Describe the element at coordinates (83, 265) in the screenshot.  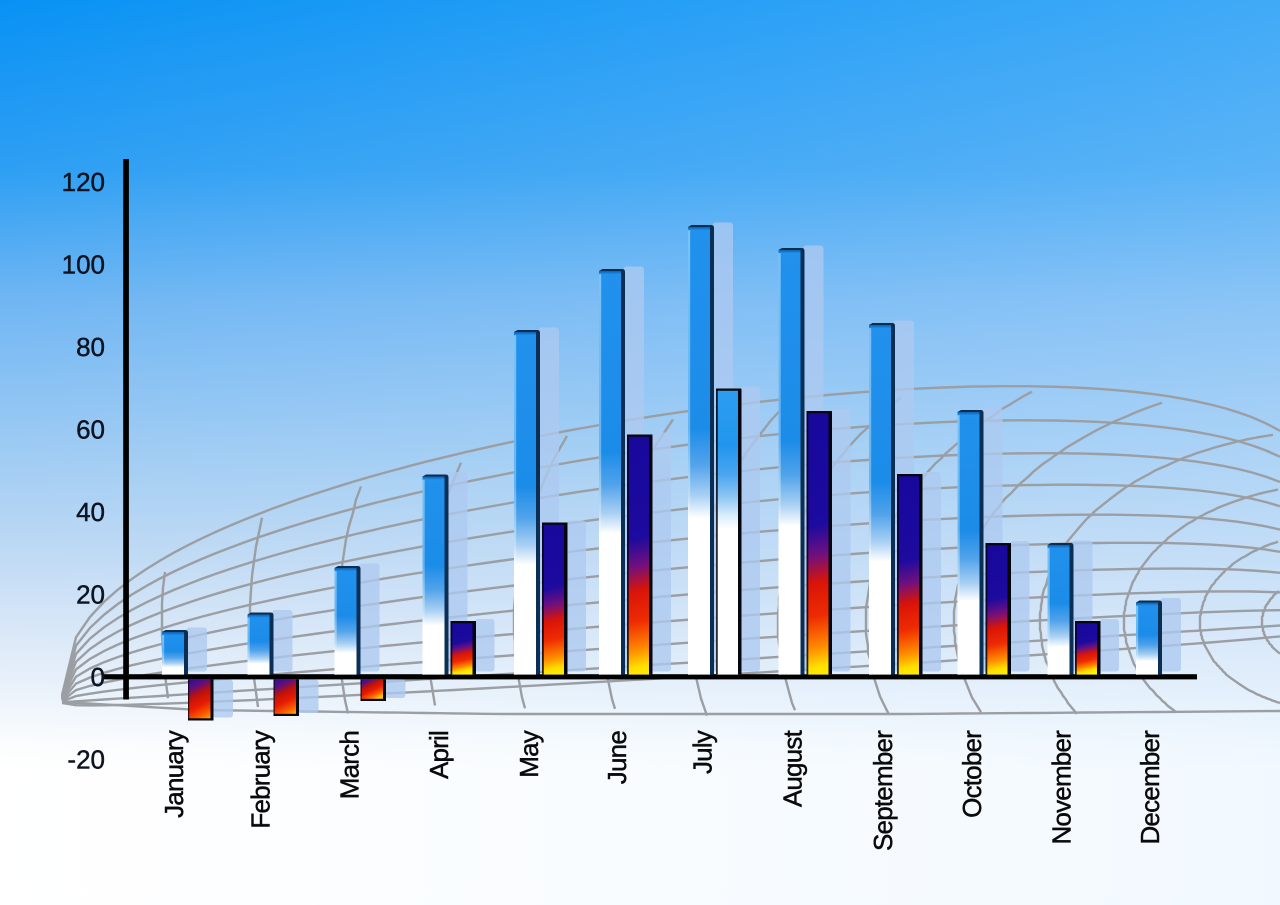
I see `svg-text: 100` at that location.